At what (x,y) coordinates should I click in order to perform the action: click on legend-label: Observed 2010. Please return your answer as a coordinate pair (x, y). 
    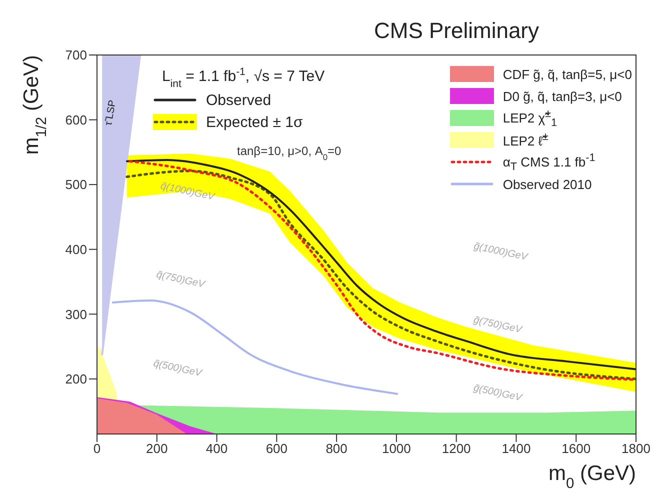
    Looking at the image, I should click on (547, 184).